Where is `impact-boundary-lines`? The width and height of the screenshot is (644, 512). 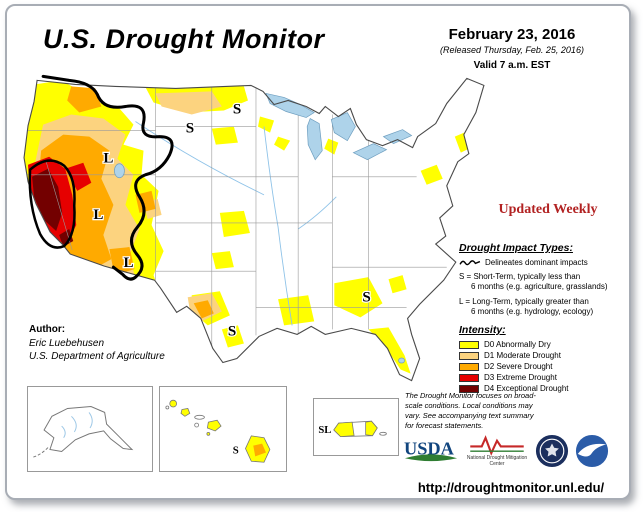 impact-boundary-lines is located at coordinates (101, 177).